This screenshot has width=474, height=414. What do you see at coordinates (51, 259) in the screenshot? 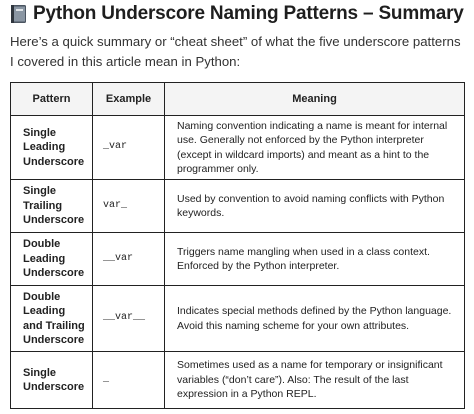
I see `pattern-cell: Double Leading Underscore` at bounding box center [51, 259].